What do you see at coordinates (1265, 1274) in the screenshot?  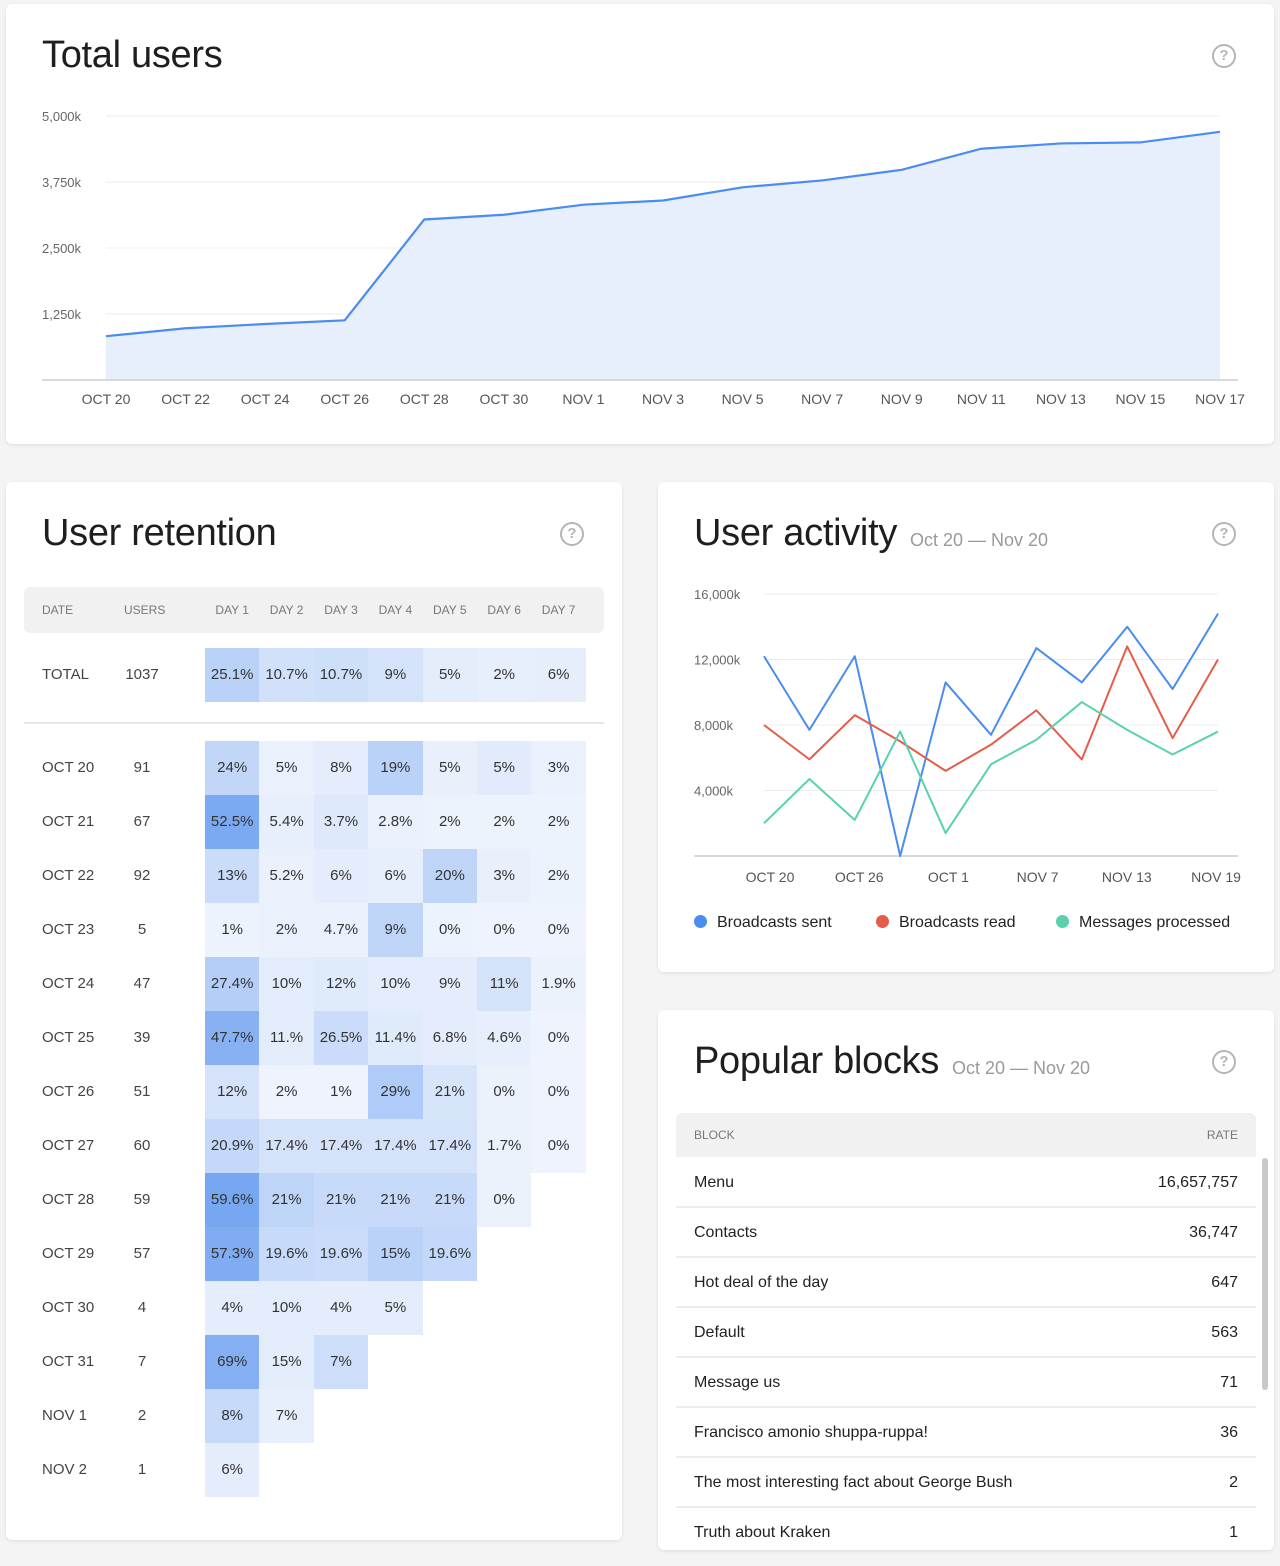 I see `blocks-scrollbar` at bounding box center [1265, 1274].